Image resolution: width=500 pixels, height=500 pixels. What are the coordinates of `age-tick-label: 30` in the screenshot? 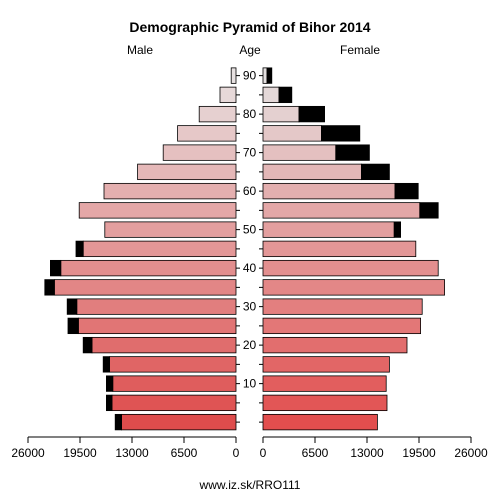 It's located at (250, 307).